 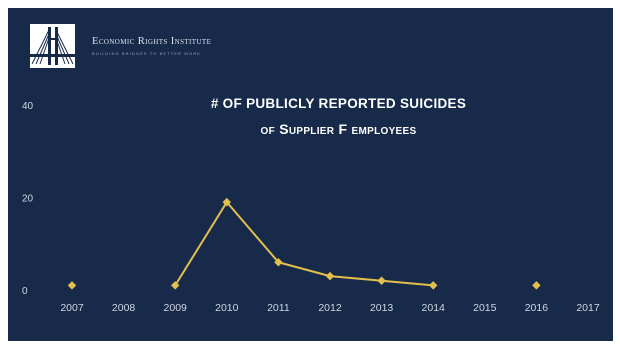 I want to click on y-tick-label: 0, so click(x=25, y=291).